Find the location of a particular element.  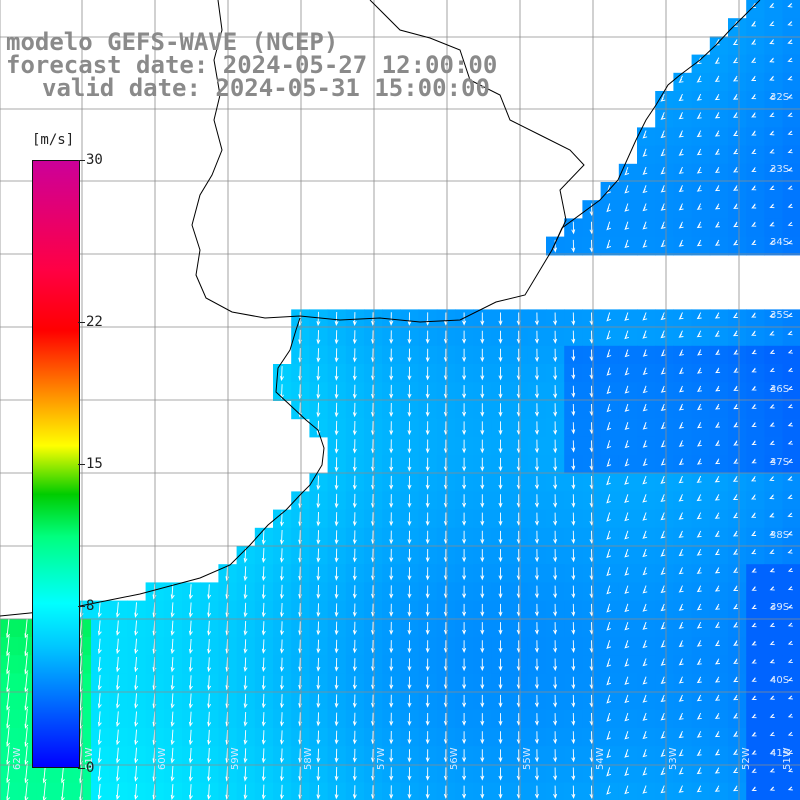

colorbar is located at coordinates (56, 464).